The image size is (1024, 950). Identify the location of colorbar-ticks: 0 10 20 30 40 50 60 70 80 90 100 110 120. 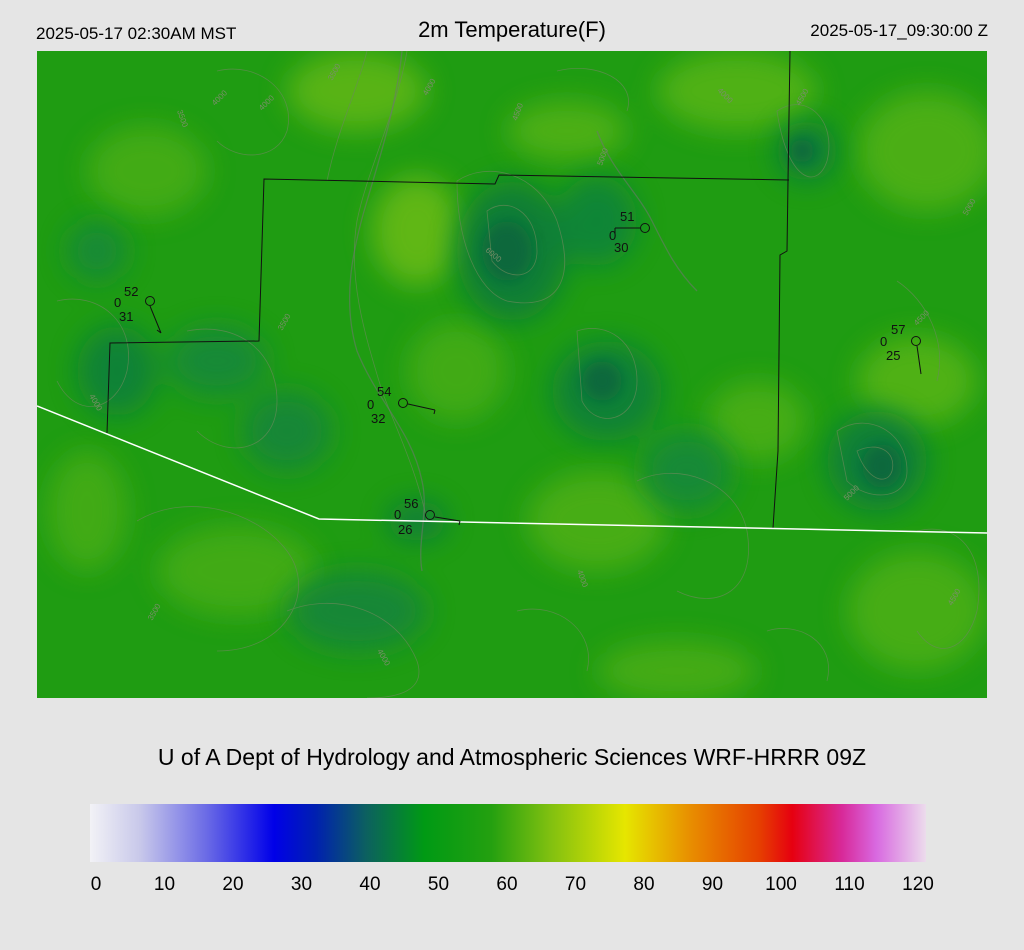
(512, 889).